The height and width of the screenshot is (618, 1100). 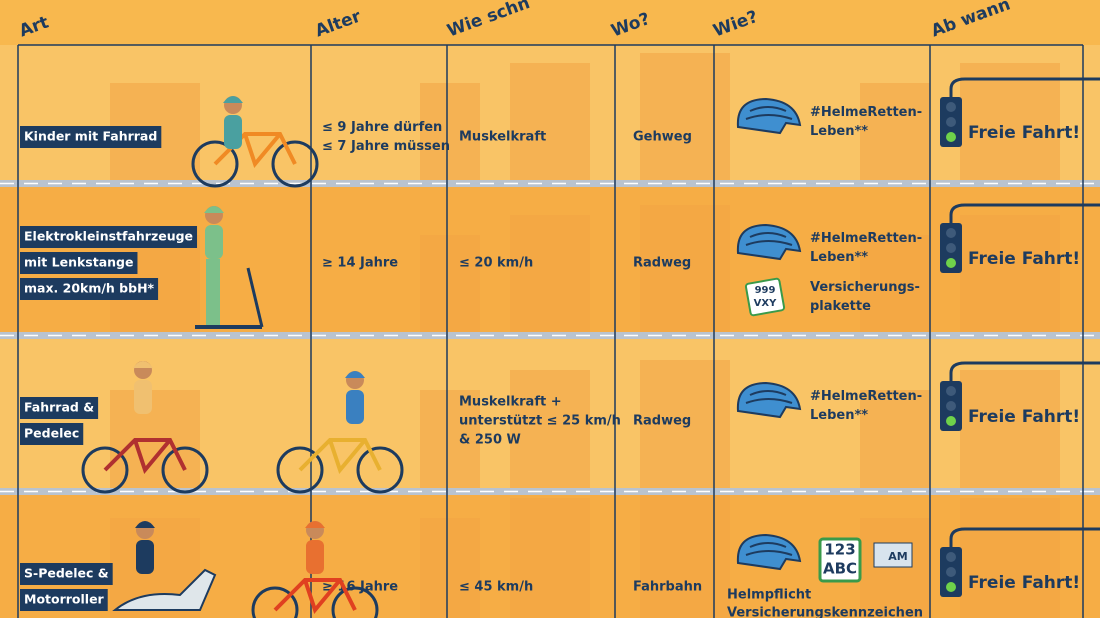 I want to click on art-label: Elektrokleinstfahrzeuge, so click(x=108, y=236).